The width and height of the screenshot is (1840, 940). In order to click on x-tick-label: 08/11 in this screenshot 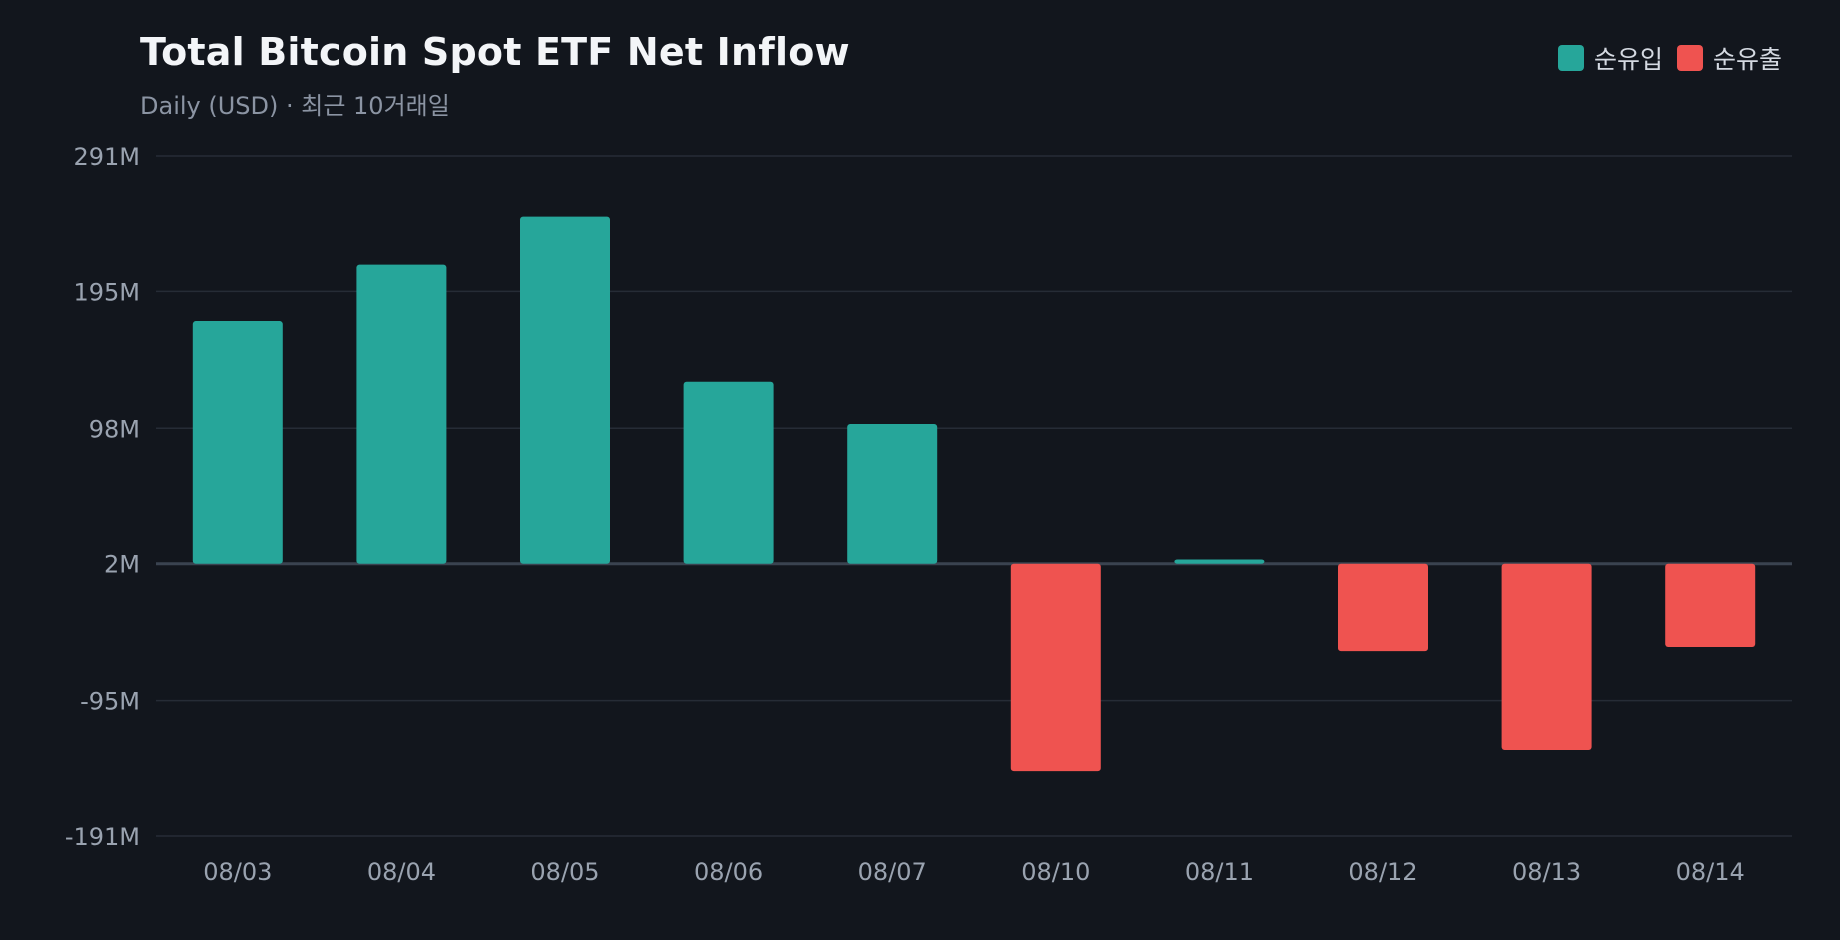, I will do `click(1219, 872)`.